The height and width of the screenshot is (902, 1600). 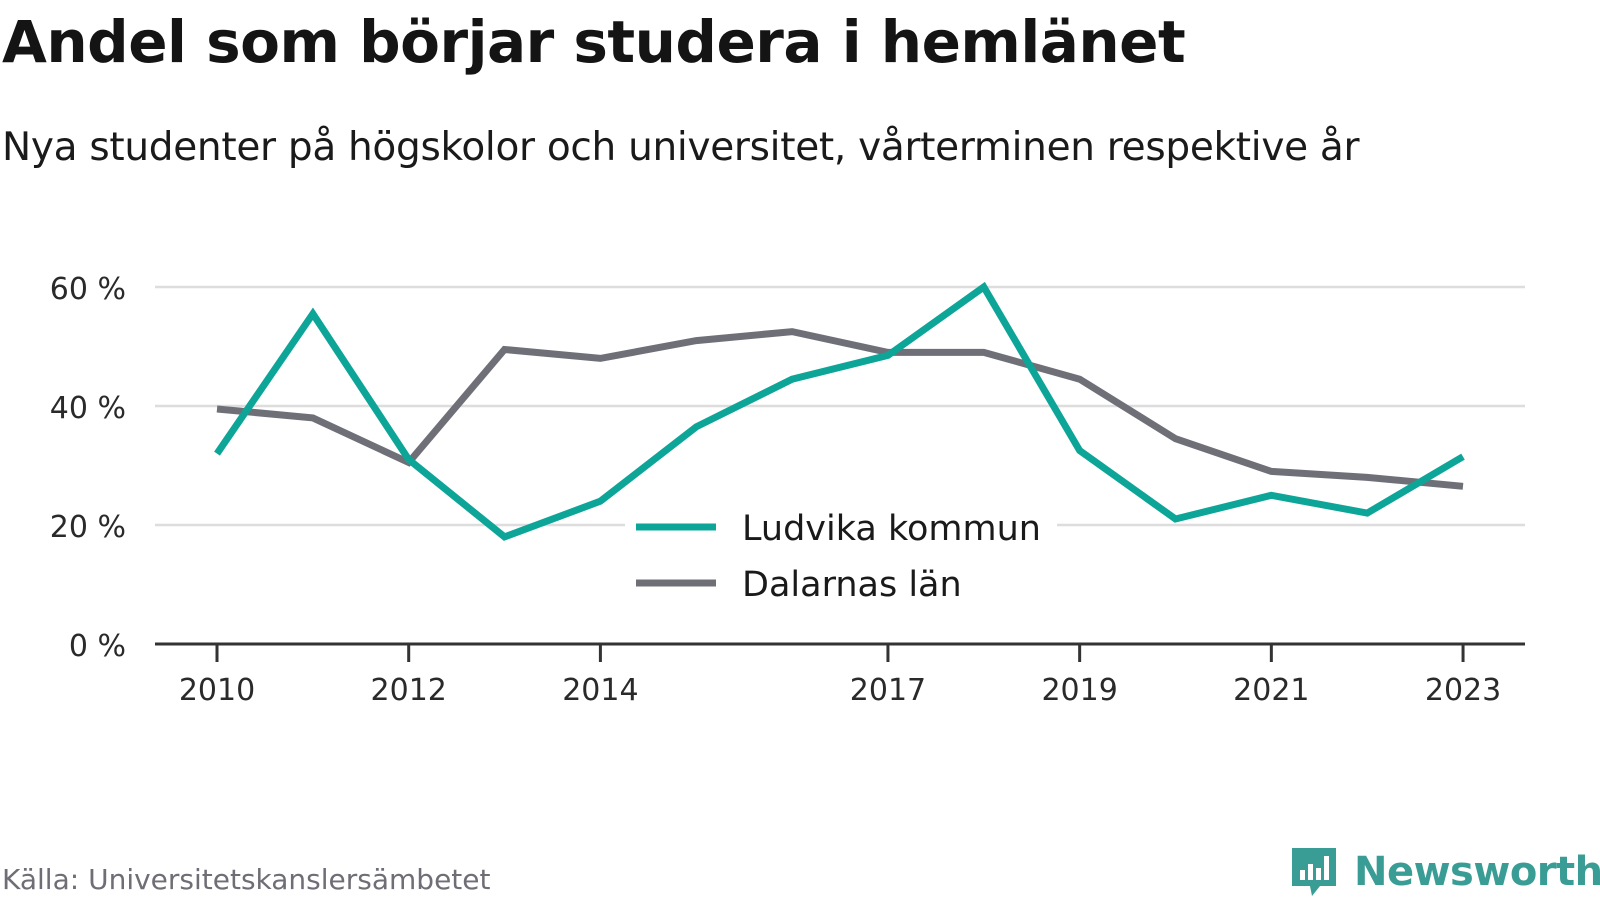 I want to click on x-axis: 2010 2012 2014 2017 2019 2021 2023, so click(x=840, y=675).